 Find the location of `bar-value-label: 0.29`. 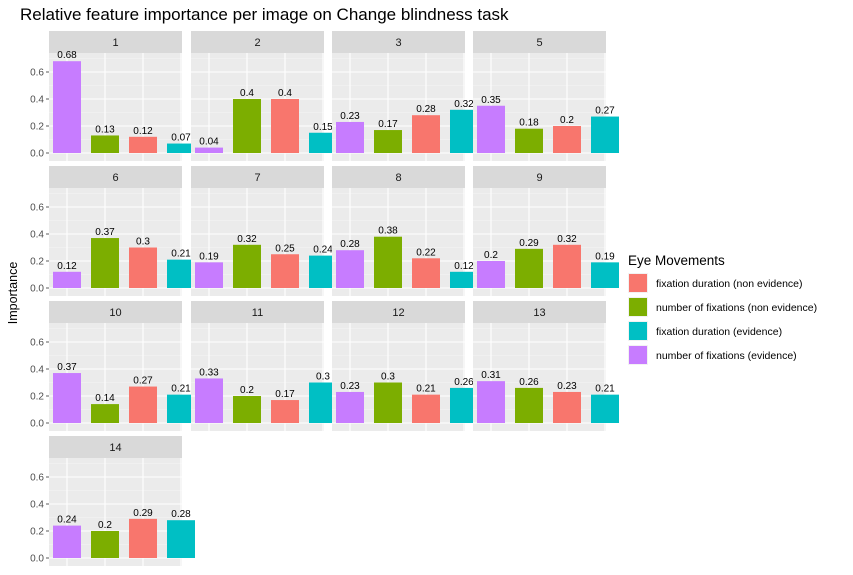

bar-value-label: 0.29 is located at coordinates (143, 513).